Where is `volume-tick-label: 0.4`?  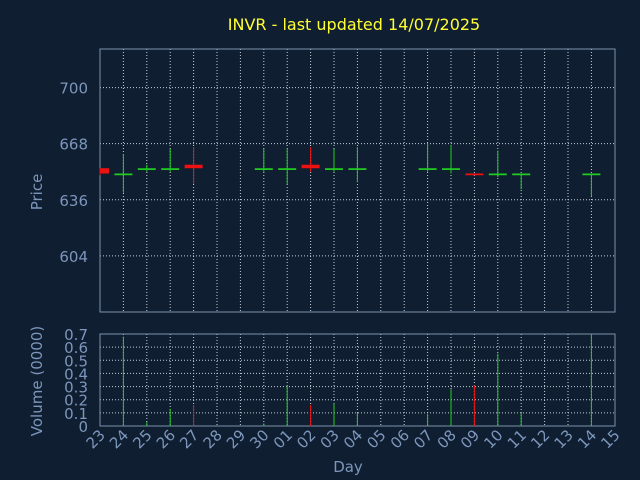 volume-tick-label: 0.4 is located at coordinates (76, 374).